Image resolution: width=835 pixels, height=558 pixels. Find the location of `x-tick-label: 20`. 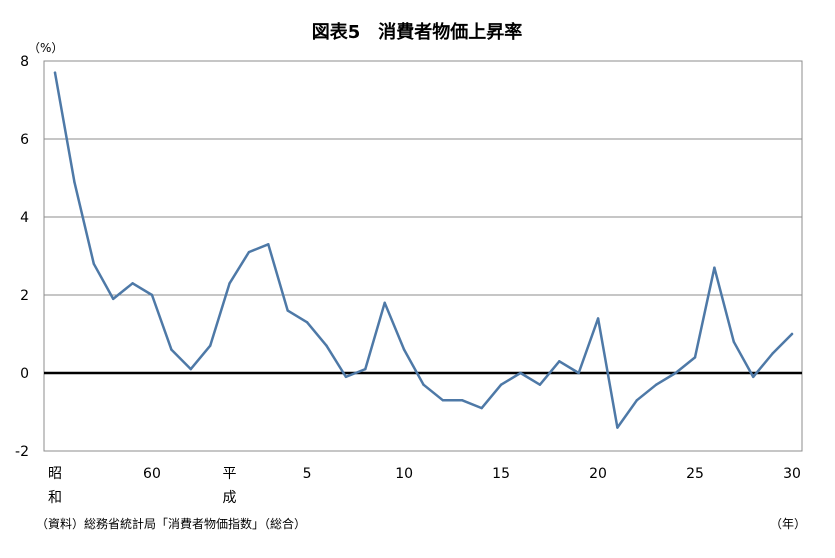

x-tick-label: 20 is located at coordinates (598, 474).